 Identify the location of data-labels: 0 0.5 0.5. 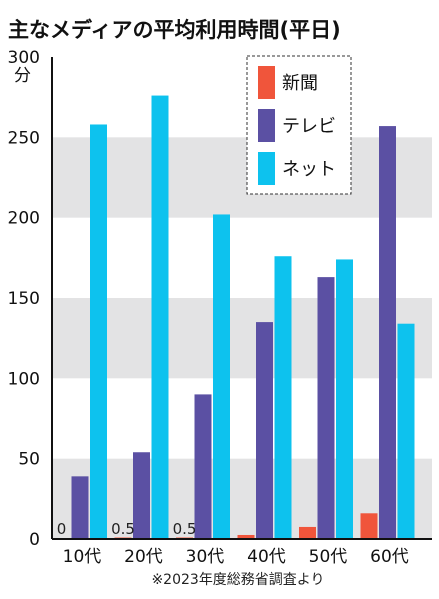
(127, 529).